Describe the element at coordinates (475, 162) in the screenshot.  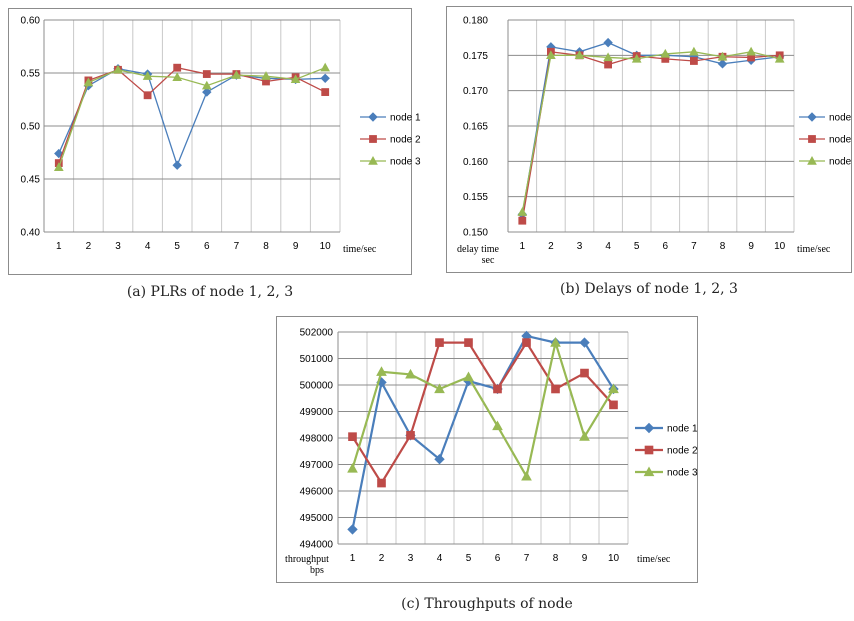
I see `y-tick-label: 0.160` at that location.